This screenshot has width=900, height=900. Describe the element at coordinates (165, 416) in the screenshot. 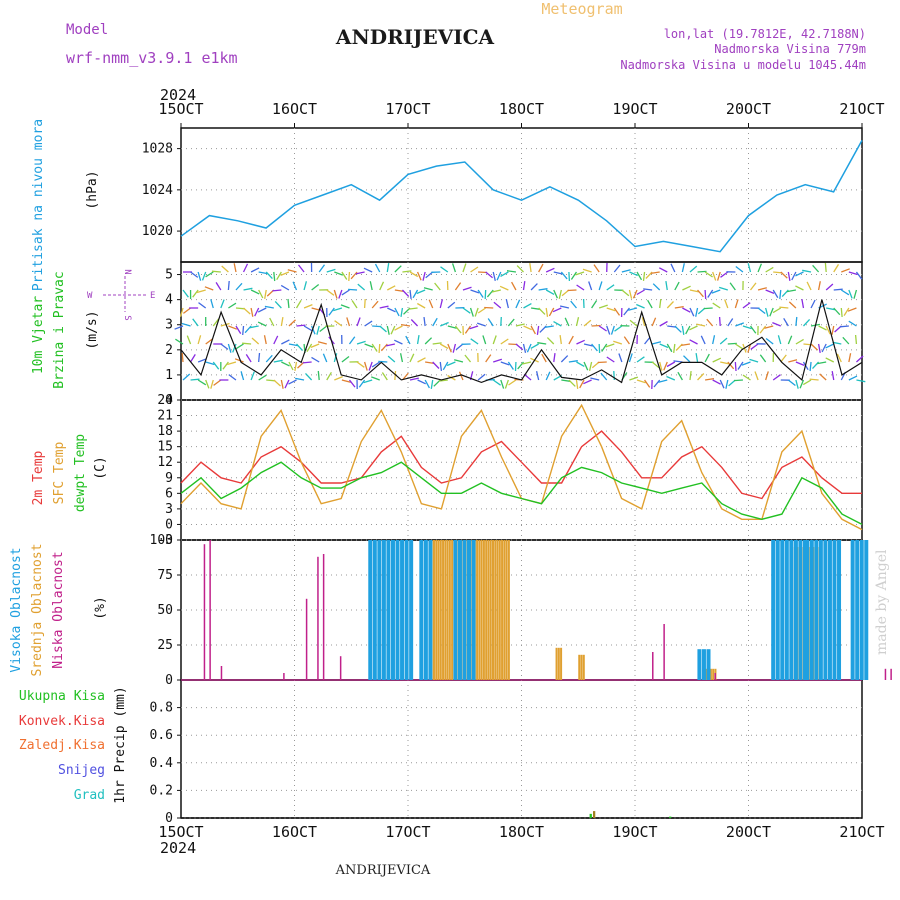

I see `temperature-ytick-label: 21` at that location.